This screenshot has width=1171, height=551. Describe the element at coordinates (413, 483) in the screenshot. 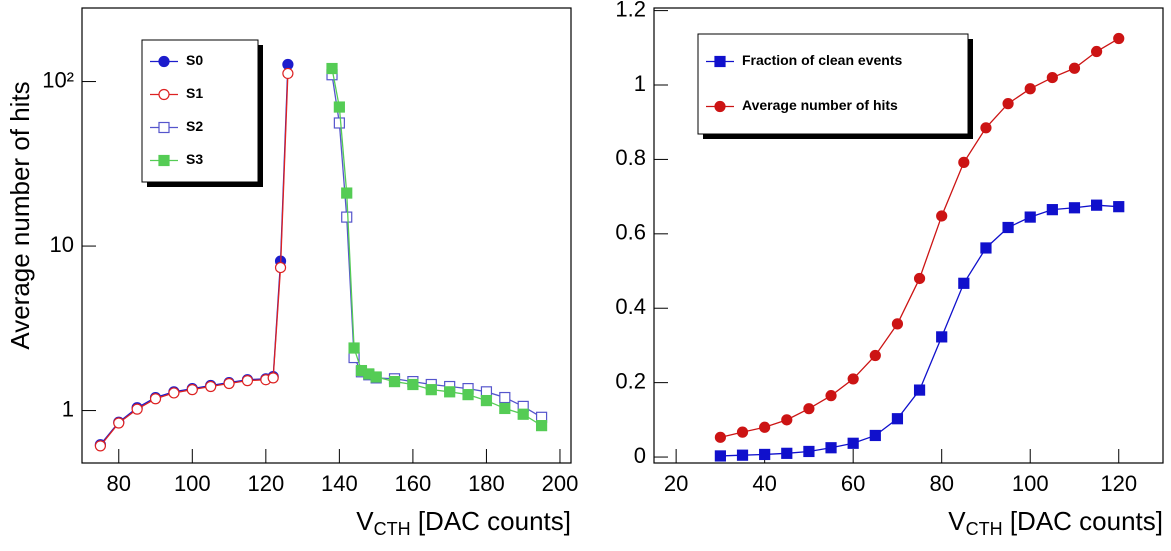

I see `x-tick-label: 160` at that location.